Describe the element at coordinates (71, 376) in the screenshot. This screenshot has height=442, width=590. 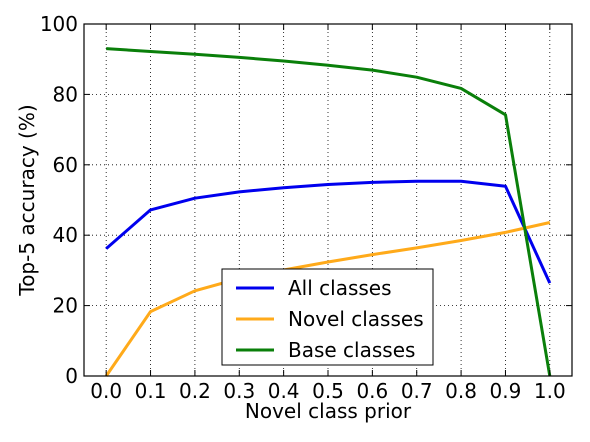
I see `y-tick-label: 0` at that location.